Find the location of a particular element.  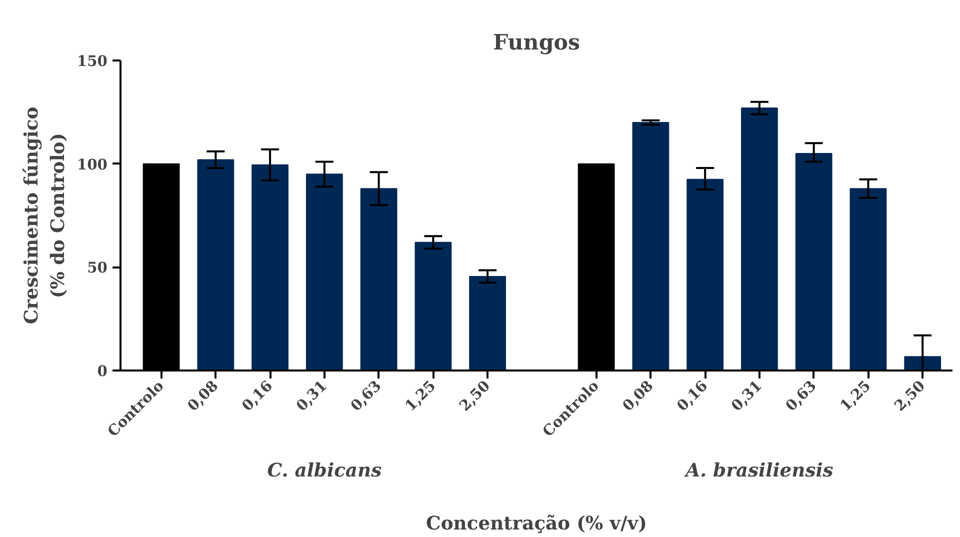

x-axis-title: Concentração (% v/v) is located at coordinates (536, 523).